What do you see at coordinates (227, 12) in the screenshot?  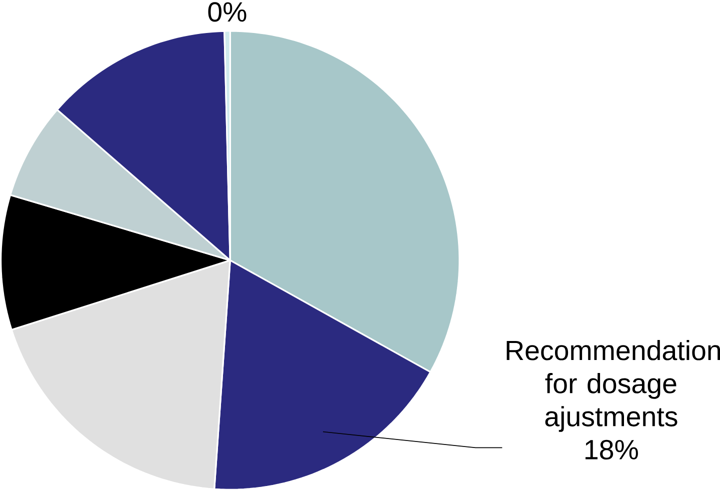 I see `data-label: 0%` at bounding box center [227, 12].